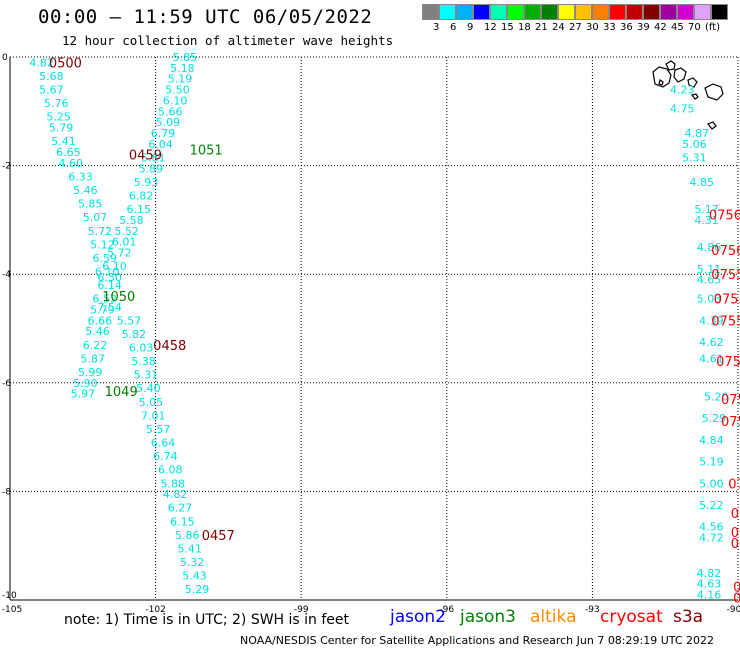 The height and width of the screenshot is (650, 740). Describe the element at coordinates (558, 27) in the screenshot. I see `color-scale-tick: 24` at that location.